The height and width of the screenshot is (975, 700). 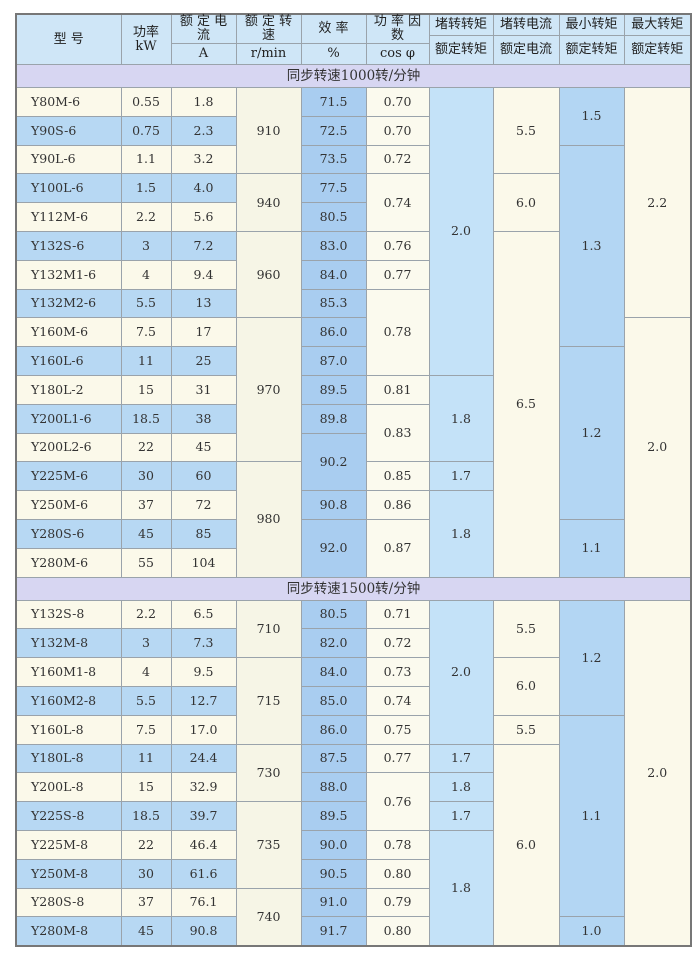 What do you see at coordinates (68, 274) in the screenshot?
I see `model-cell: Y132M1-6` at bounding box center [68, 274].